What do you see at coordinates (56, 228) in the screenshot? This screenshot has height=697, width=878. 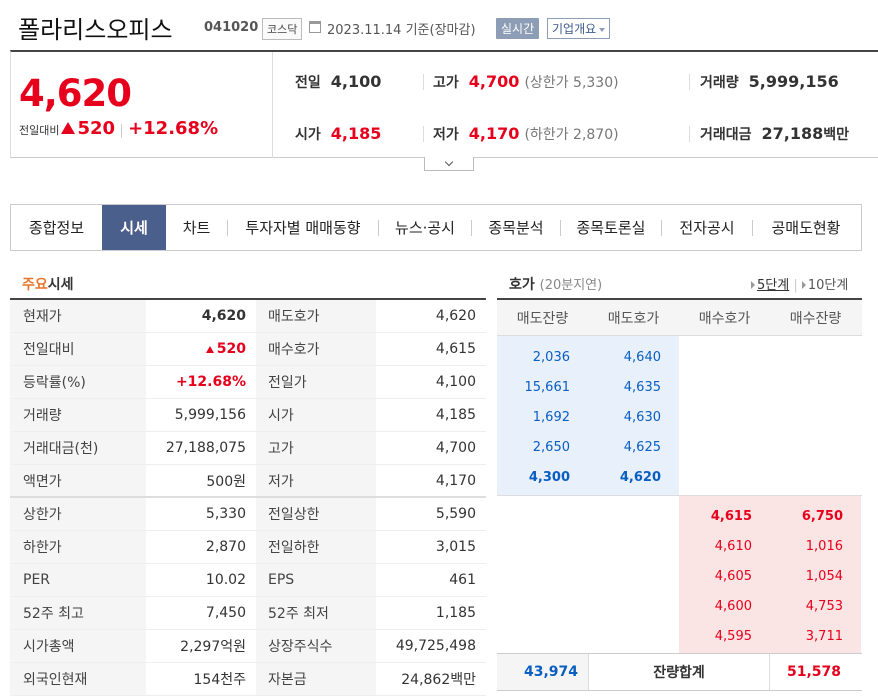 I see `tab-overview: 종합정보` at bounding box center [56, 228].